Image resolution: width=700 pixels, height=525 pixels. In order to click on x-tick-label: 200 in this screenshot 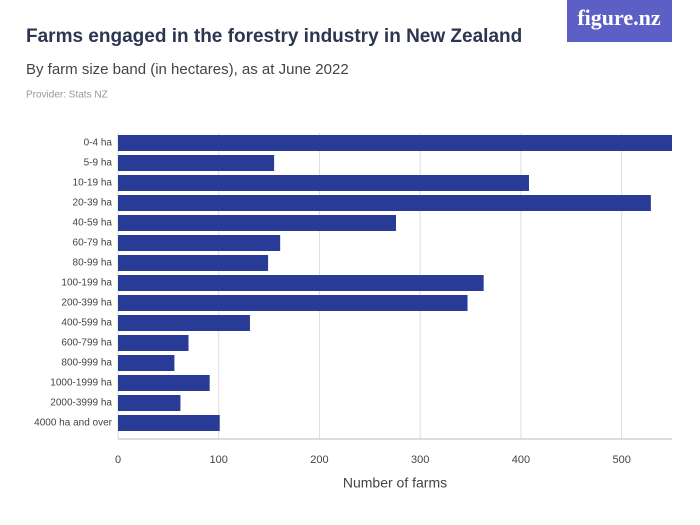, I will do `click(319, 460)`.